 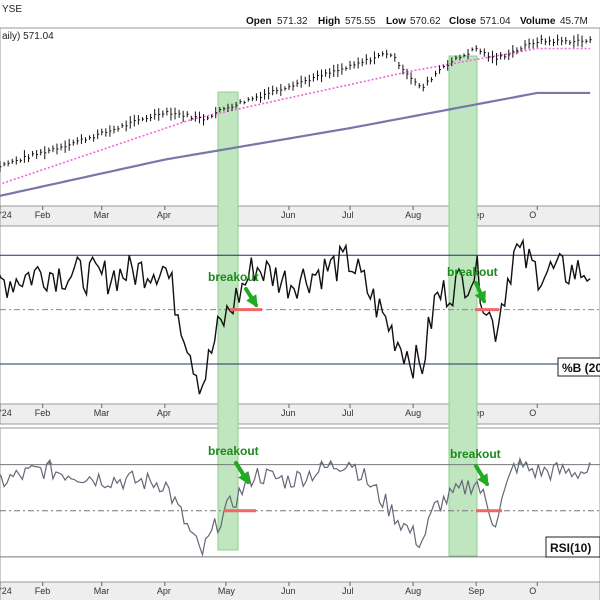 I want to click on highlight-april, so click(x=228, y=321).